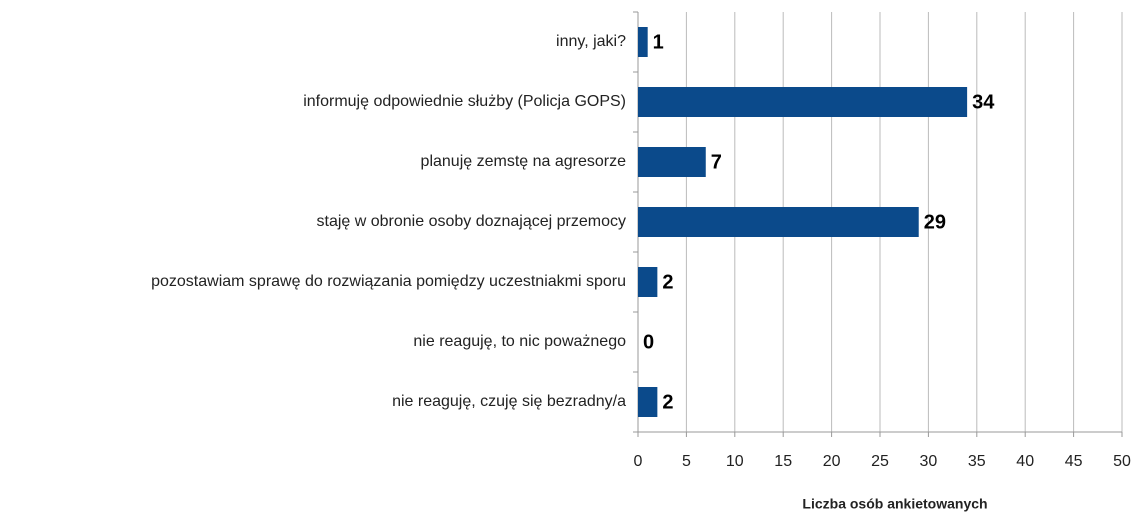 This screenshot has width=1135, height=514. I want to click on x-tick-label: 40, so click(1025, 461).